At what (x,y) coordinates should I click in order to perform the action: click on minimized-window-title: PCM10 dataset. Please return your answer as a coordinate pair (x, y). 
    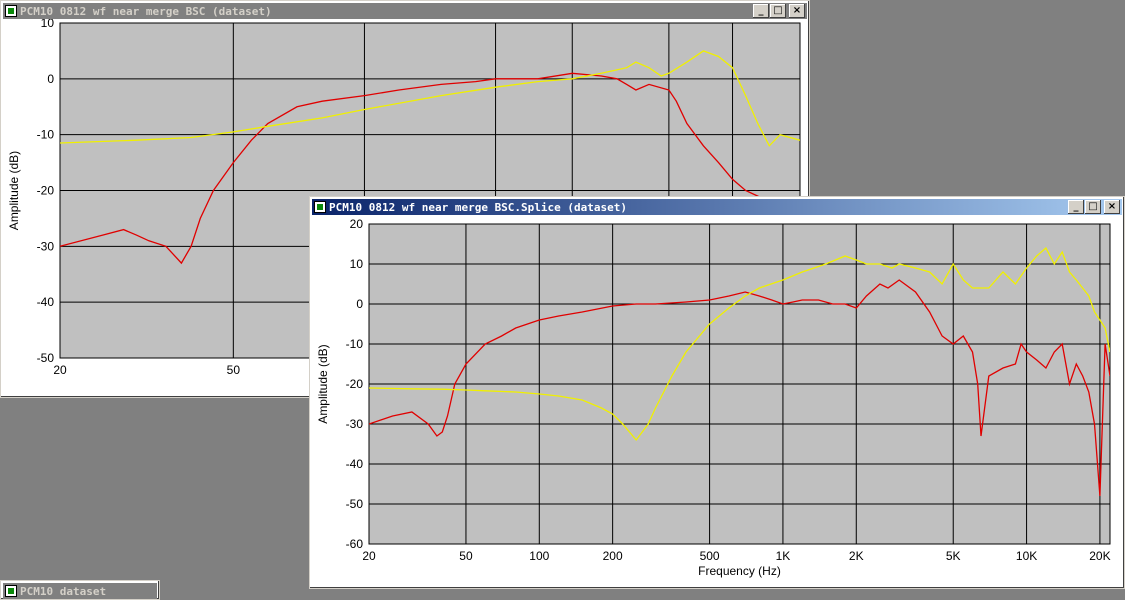
    Looking at the image, I should click on (63, 591).